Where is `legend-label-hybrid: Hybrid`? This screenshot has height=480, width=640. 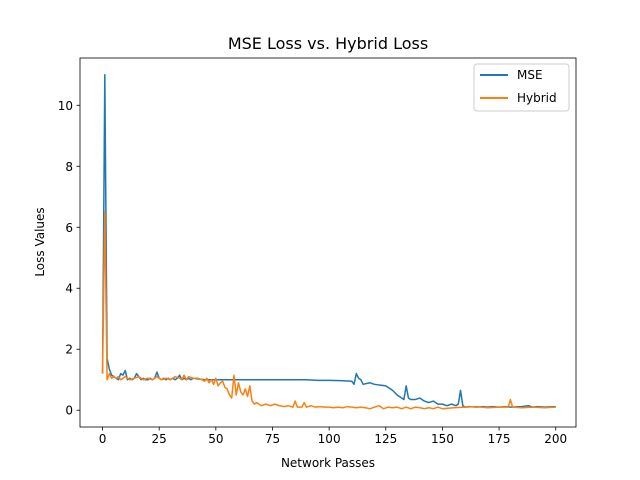 legend-label-hybrid: Hybrid is located at coordinates (537, 98).